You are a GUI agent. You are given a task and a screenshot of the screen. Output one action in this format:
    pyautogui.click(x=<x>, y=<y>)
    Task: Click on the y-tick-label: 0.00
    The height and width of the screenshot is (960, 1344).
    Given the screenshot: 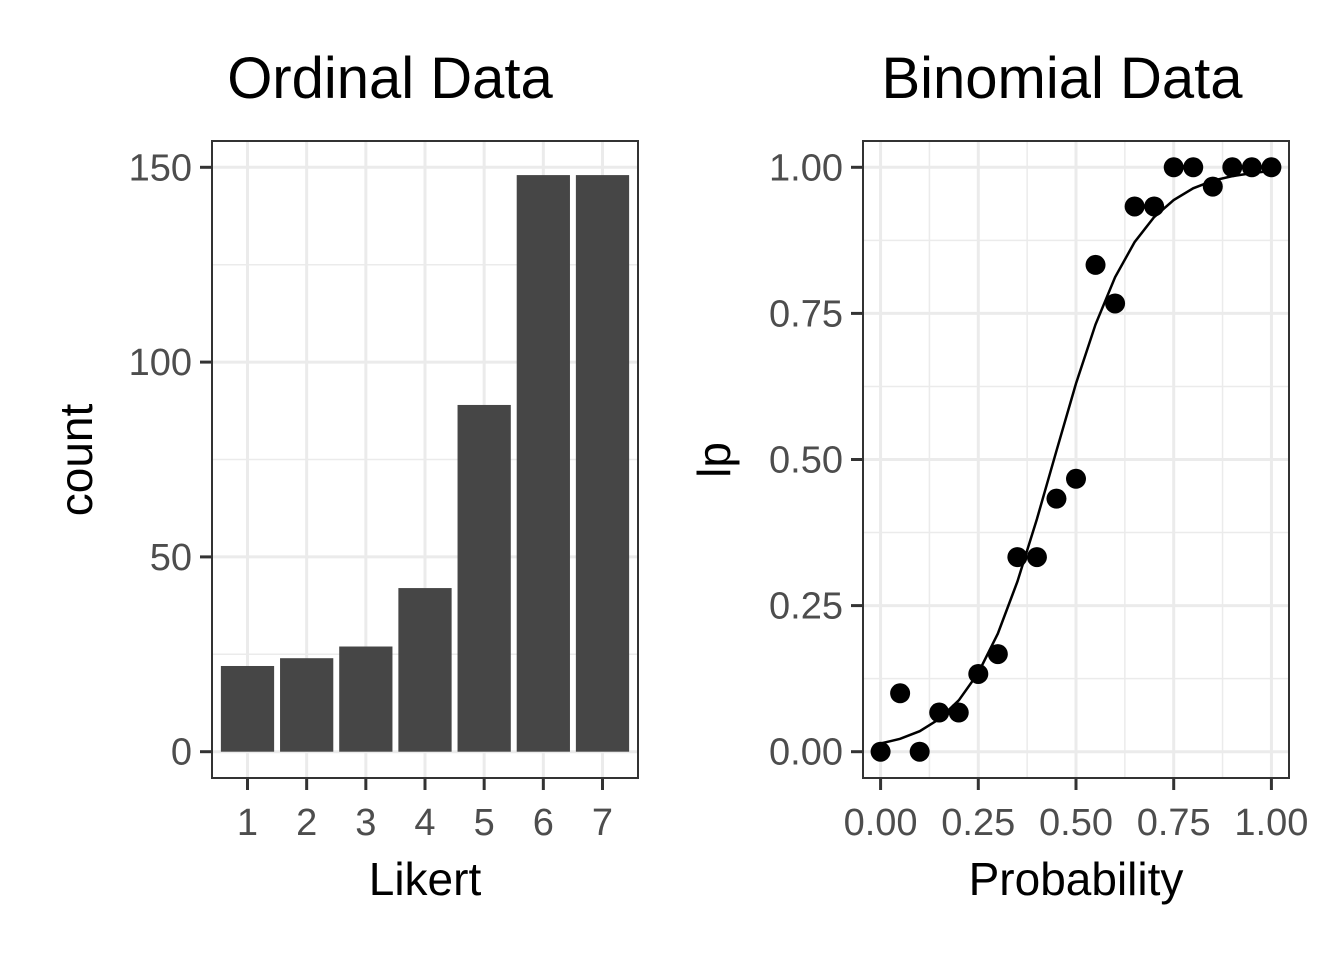 What is the action you would take?
    pyautogui.click(x=806, y=753)
    